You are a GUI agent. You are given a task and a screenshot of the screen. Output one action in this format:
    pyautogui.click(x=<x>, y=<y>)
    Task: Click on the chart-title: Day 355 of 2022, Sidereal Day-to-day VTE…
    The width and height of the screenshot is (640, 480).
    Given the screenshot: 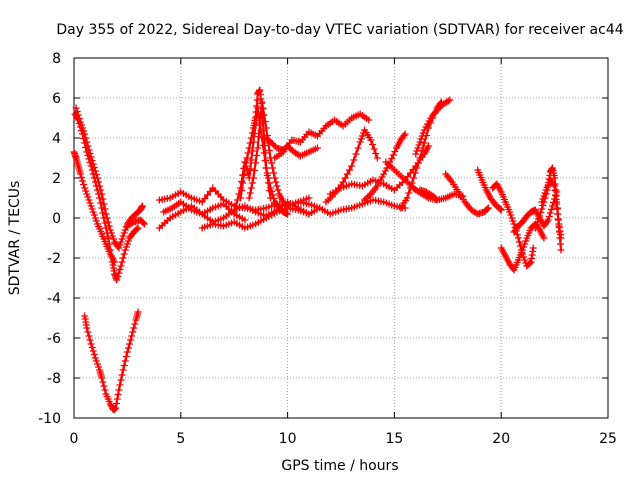 What is the action you would take?
    pyautogui.click(x=339, y=30)
    